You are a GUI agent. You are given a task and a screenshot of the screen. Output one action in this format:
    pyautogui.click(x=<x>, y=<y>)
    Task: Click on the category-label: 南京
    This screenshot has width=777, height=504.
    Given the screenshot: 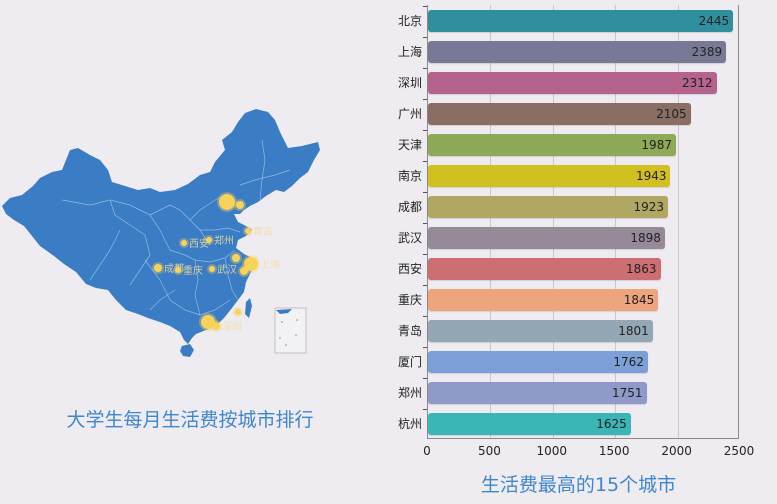 What is the action you would take?
    pyautogui.click(x=409, y=176)
    